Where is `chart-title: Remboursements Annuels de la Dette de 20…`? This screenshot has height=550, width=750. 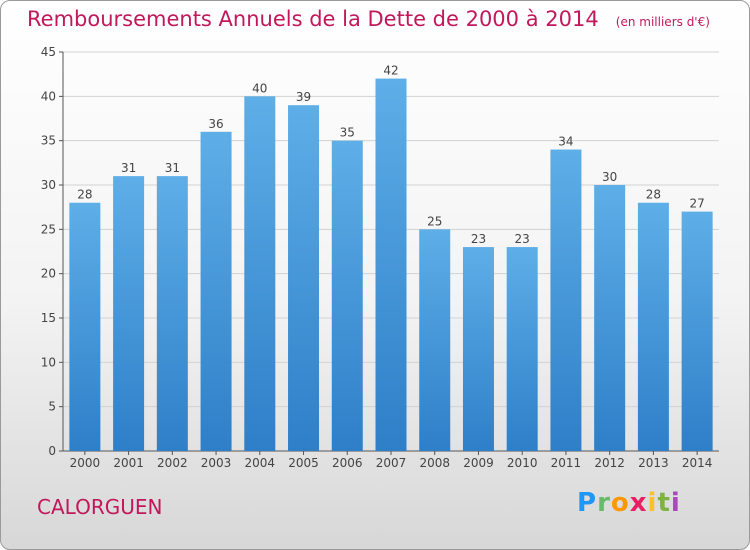 chart-title: Remboursements Annuels de la Dette de 20… is located at coordinates (368, 19).